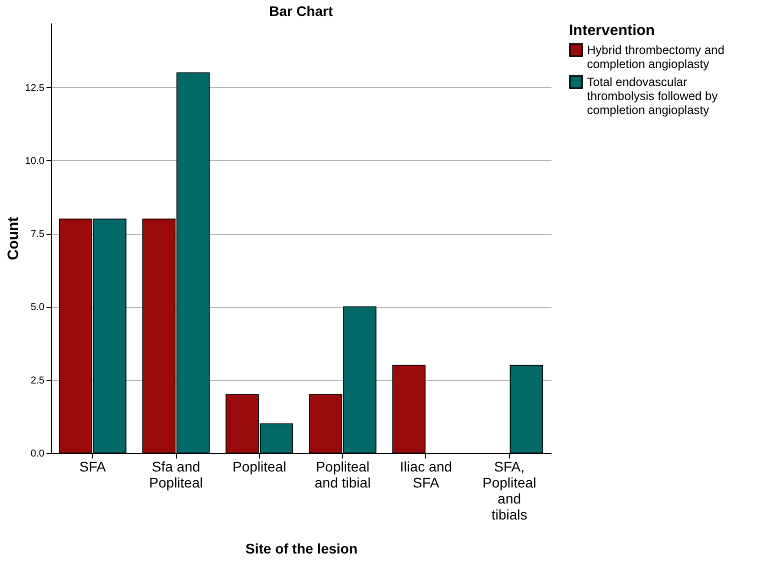  What do you see at coordinates (655, 57) in the screenshot?
I see `legend-label: Hybrid thrombectomy and completion angioplasty` at bounding box center [655, 57].